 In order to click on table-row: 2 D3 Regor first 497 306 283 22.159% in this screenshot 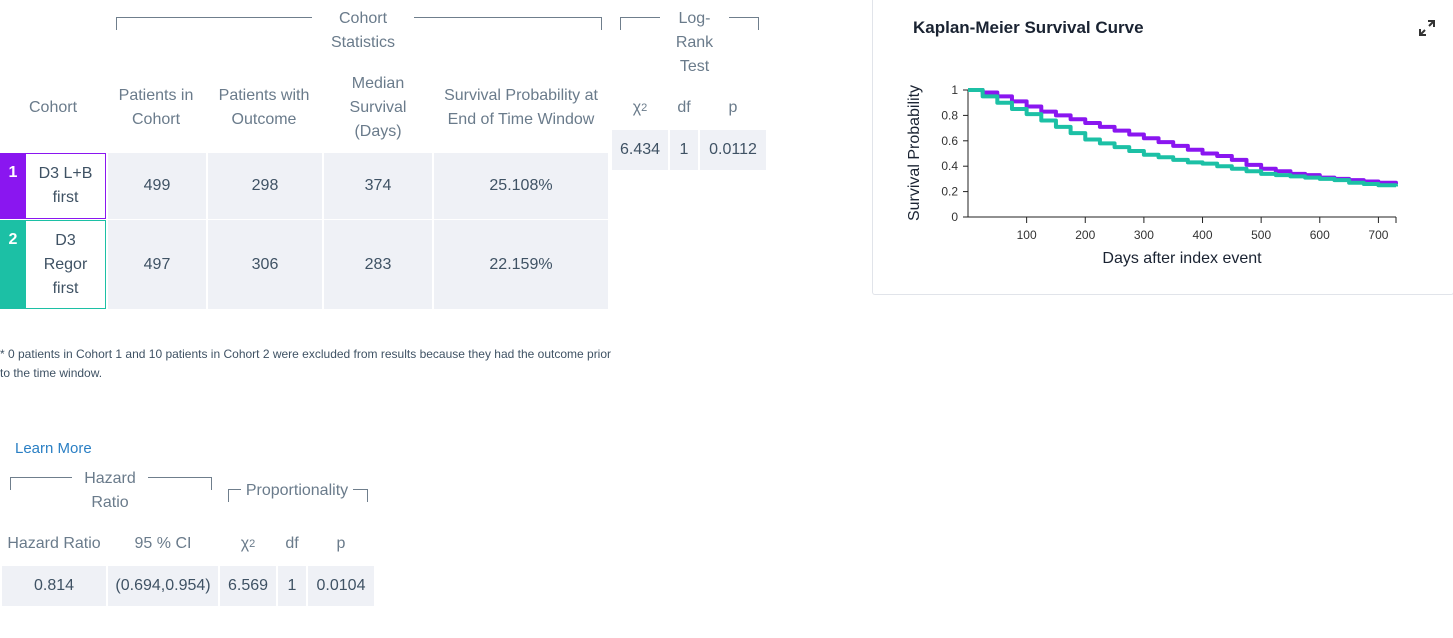, I will do `click(305, 264)`.